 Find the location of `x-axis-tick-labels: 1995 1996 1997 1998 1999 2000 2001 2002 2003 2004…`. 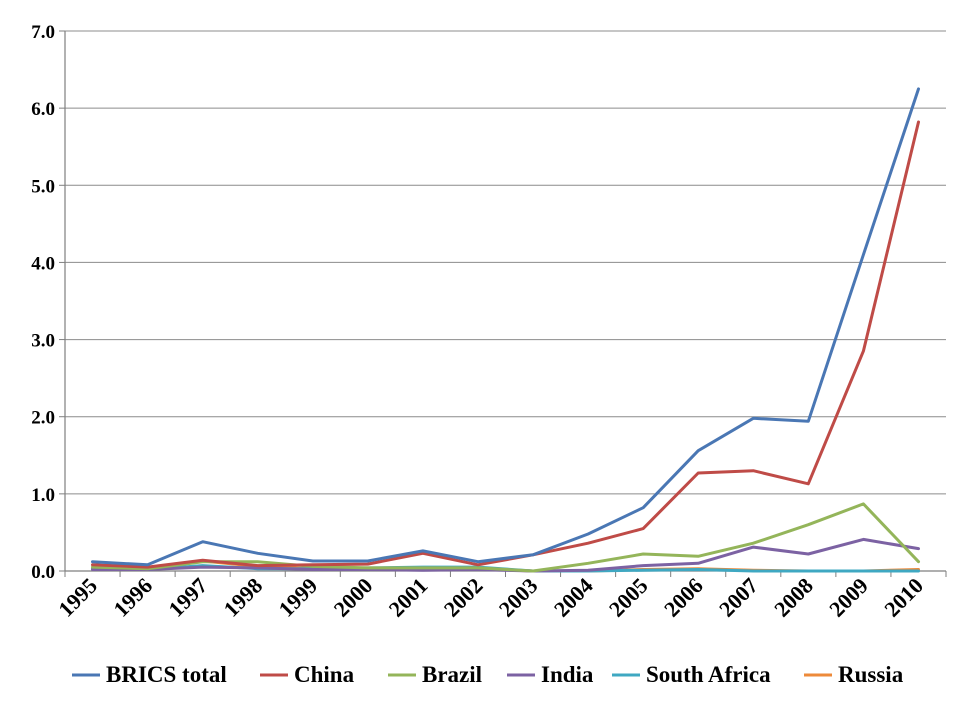

x-axis-tick-labels: 1995 1996 1997 1998 1999 2000 2001 2002 2003 2004… is located at coordinates (490, 597).